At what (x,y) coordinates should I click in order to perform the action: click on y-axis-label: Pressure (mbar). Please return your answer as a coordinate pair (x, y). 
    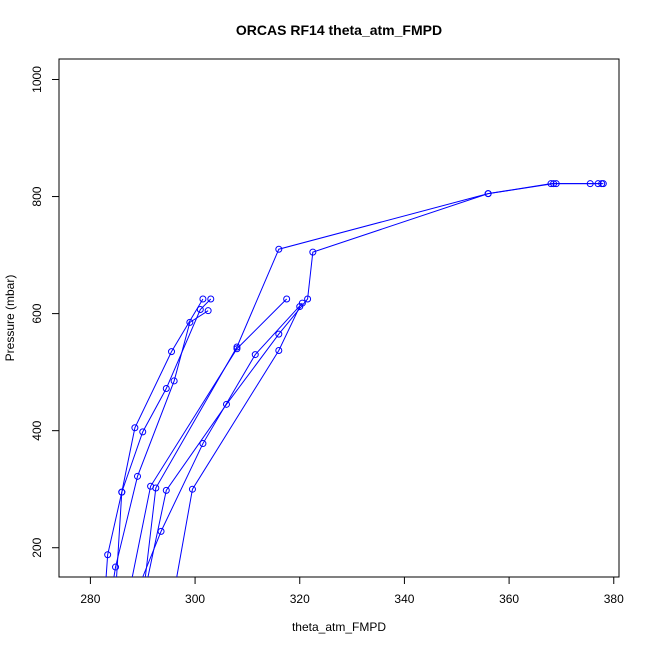
    Looking at the image, I should click on (10, 318).